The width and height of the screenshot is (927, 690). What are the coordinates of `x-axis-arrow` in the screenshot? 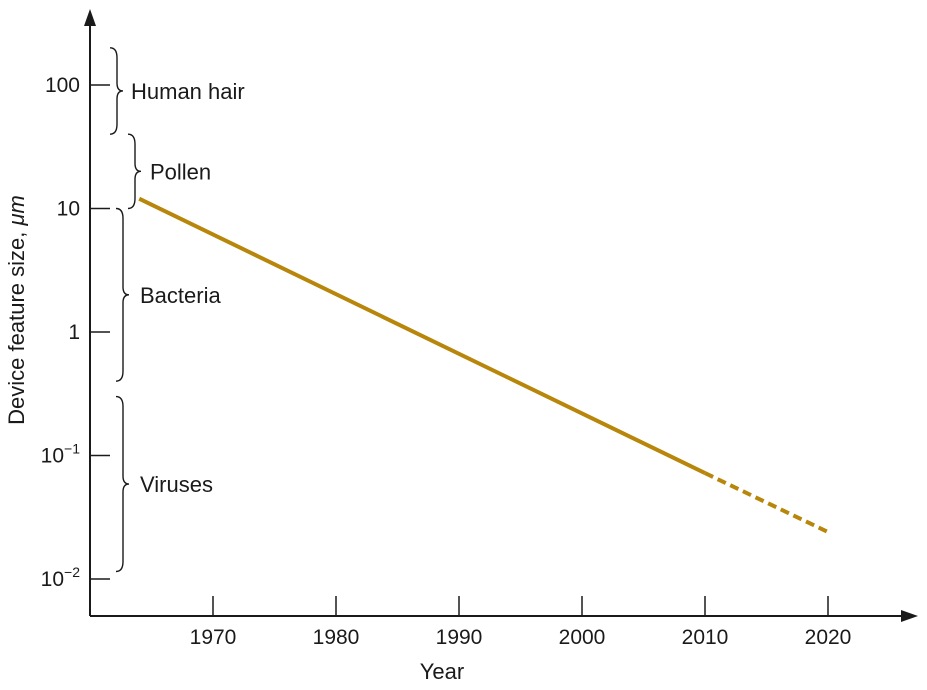 It's located at (909, 616).